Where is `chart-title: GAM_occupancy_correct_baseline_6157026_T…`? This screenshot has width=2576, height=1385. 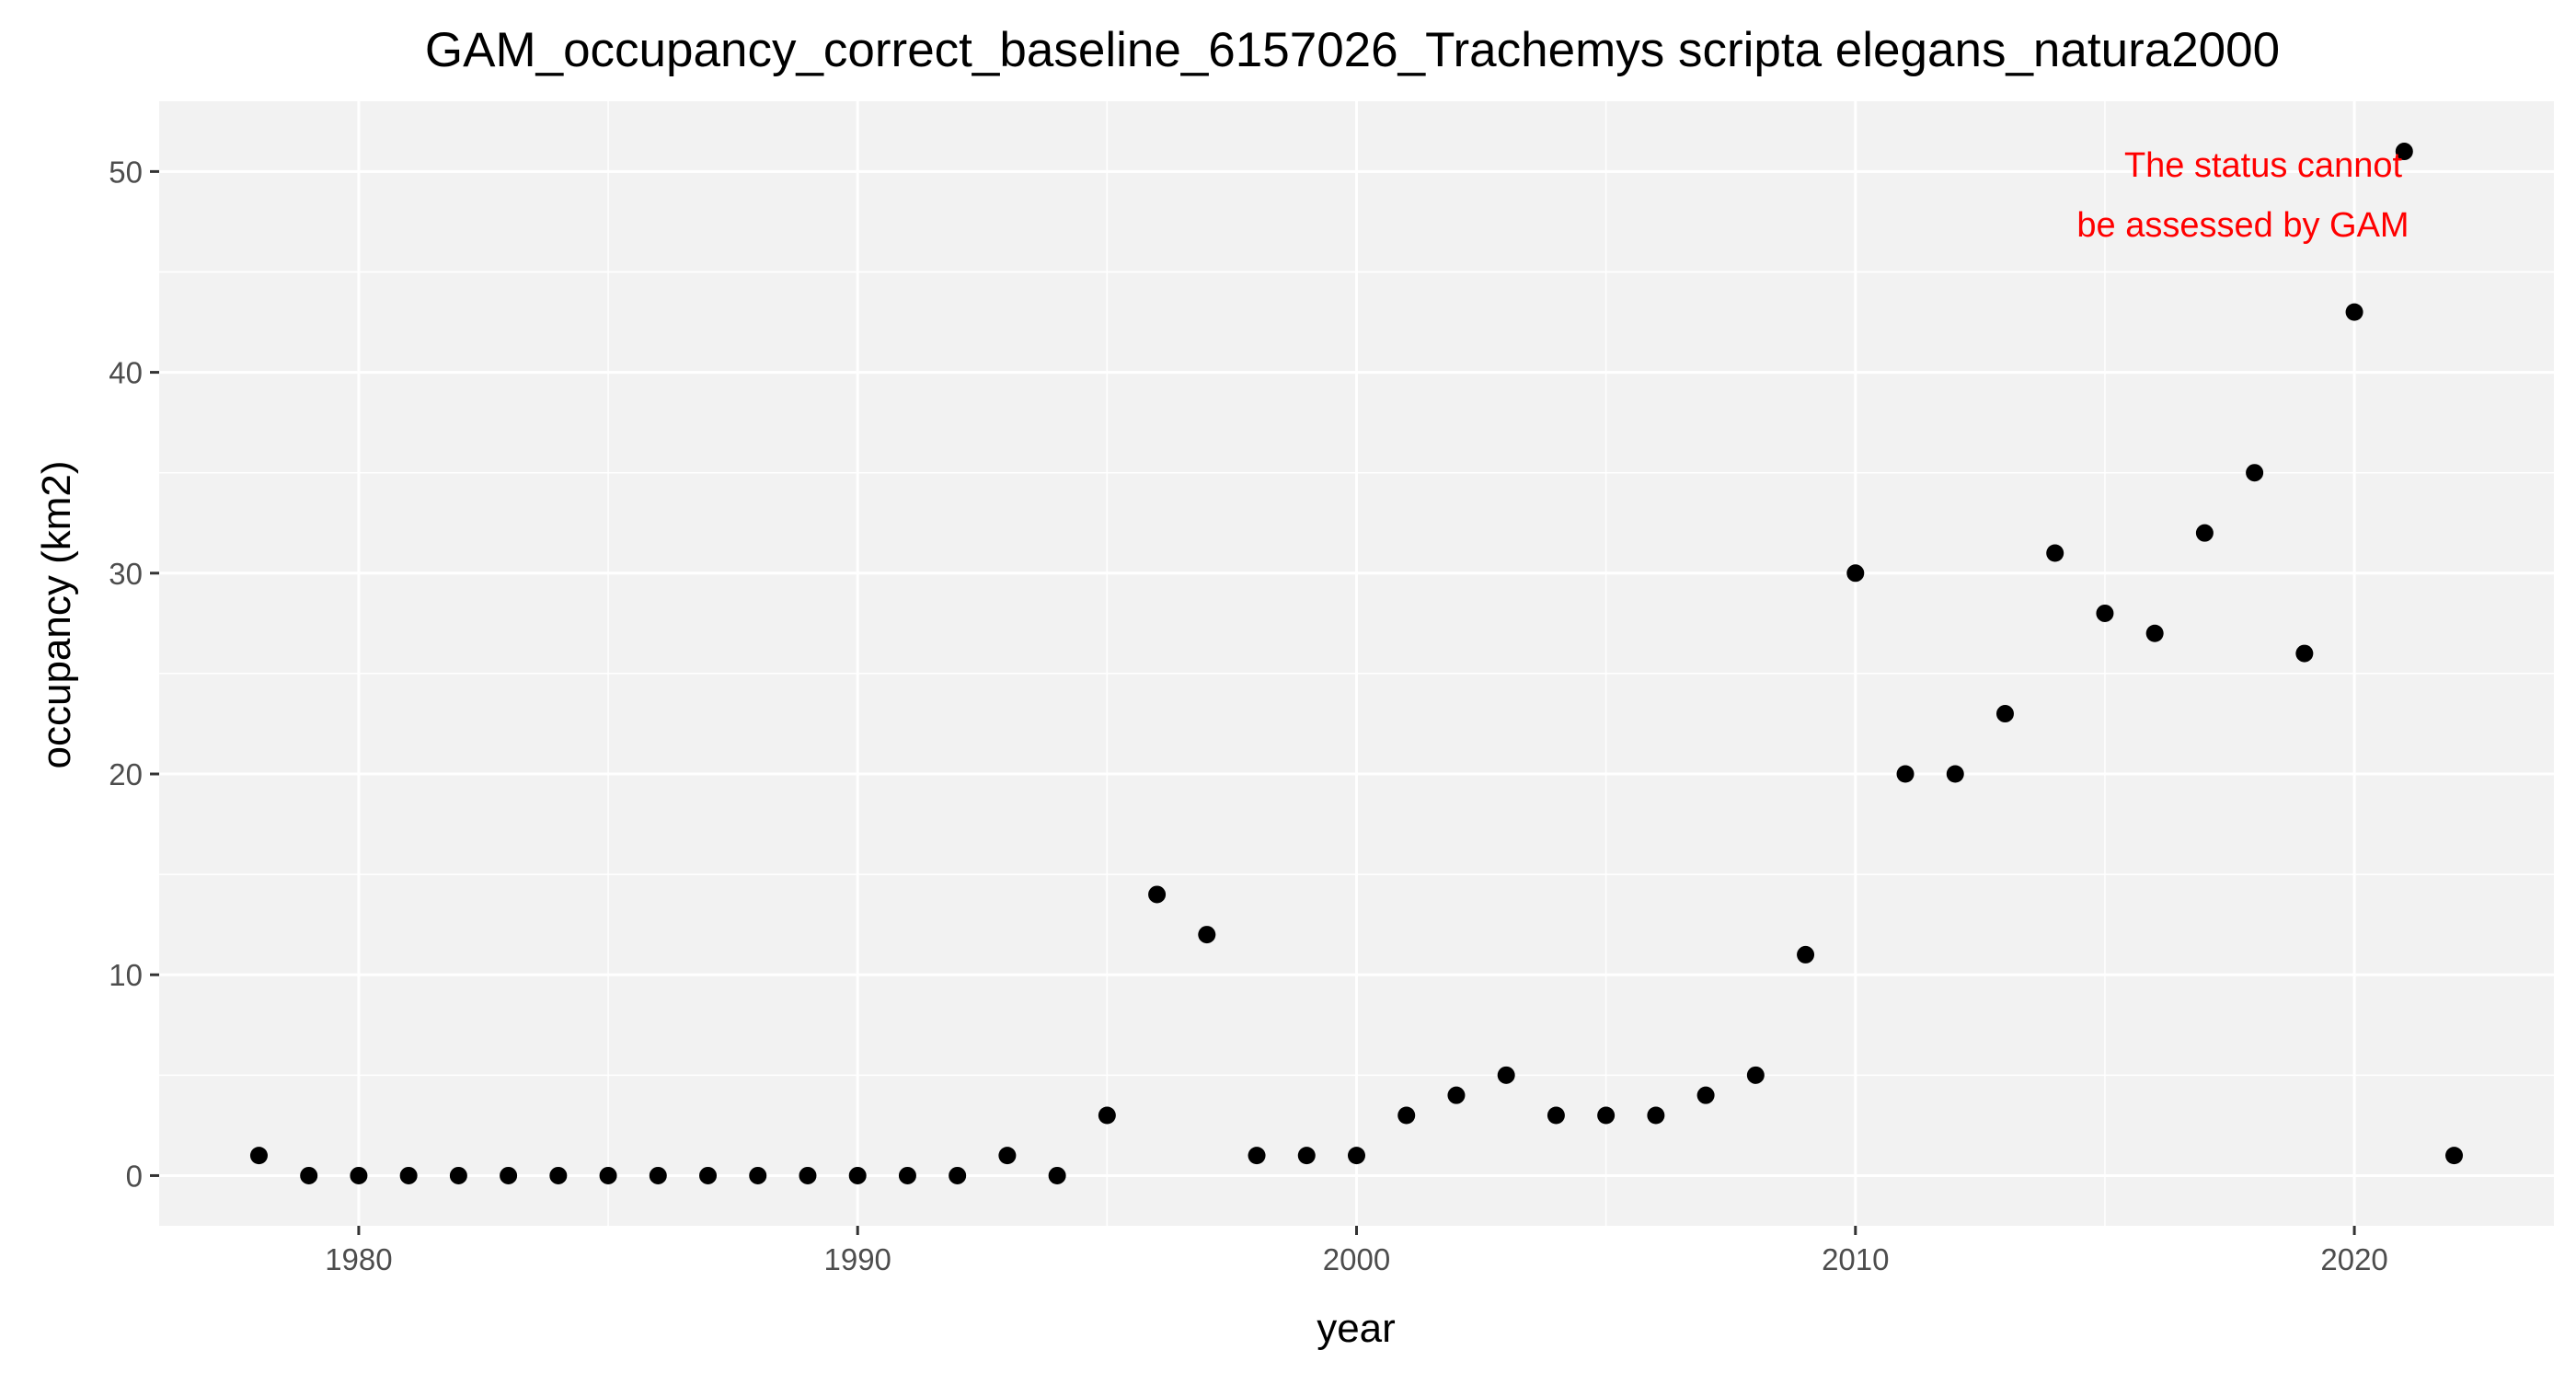
chart-title: GAM_occupancy_correct_baseline_6157026_T… is located at coordinates (1352, 50).